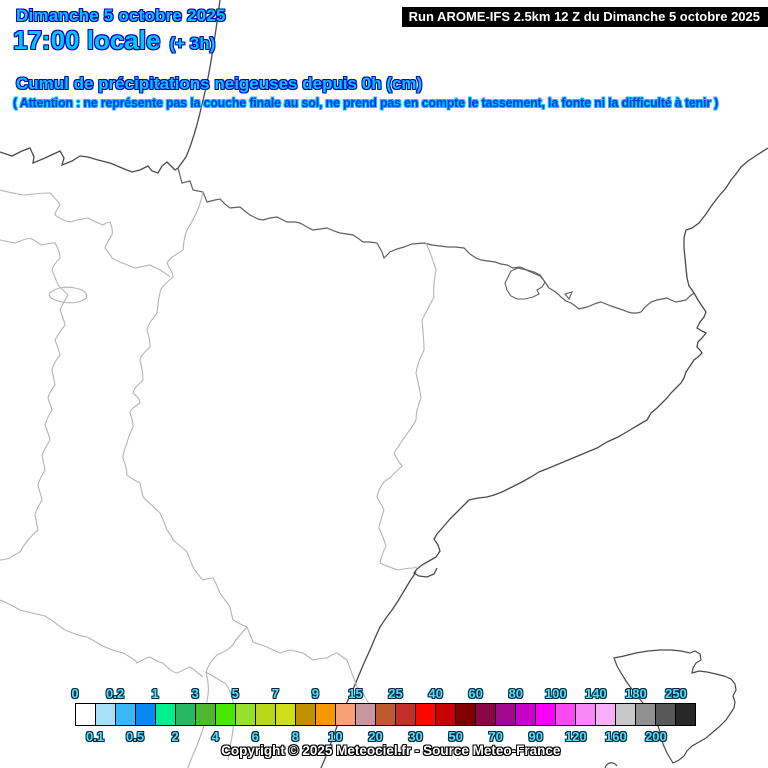  What do you see at coordinates (535, 736) in the screenshot?
I see `legend-tick-label: 90` at bounding box center [535, 736].